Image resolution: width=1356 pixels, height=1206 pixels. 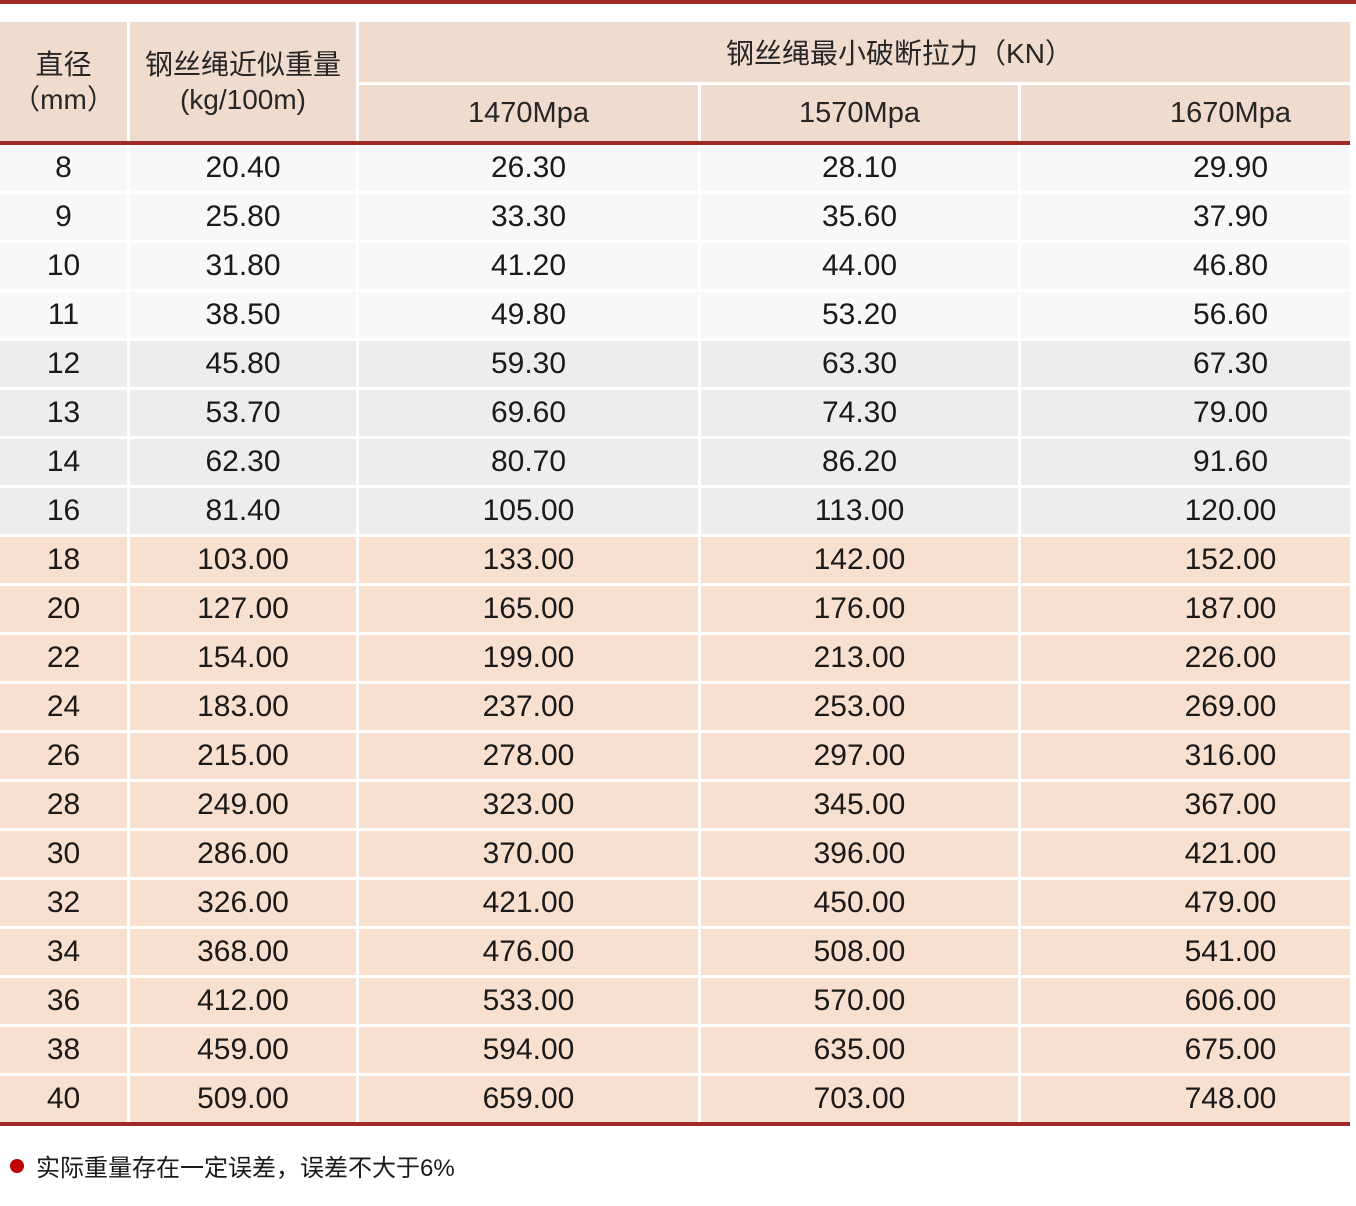 I want to click on table-row: 11 38.50 49.80 53.20 56.60, so click(x=675, y=315).